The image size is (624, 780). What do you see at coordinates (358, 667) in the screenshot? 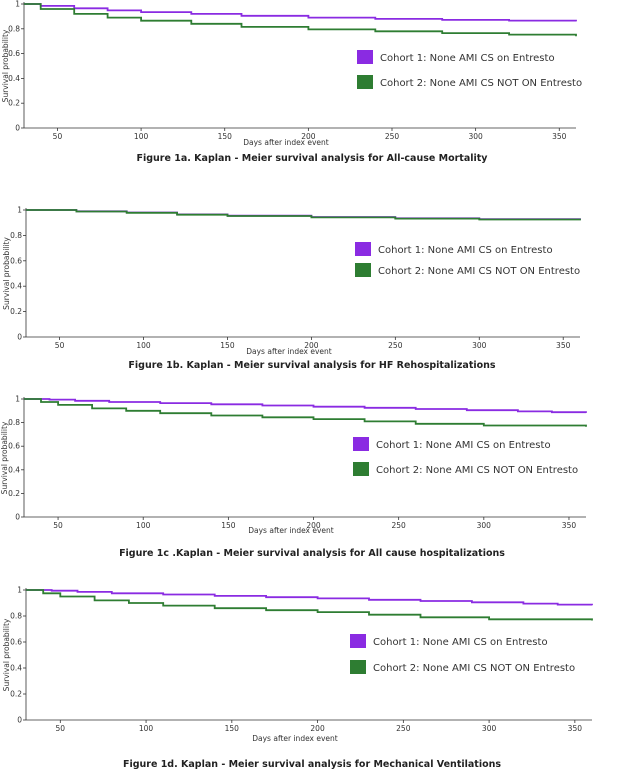
I see `legend-swatch-cohort2-1d` at bounding box center [358, 667].